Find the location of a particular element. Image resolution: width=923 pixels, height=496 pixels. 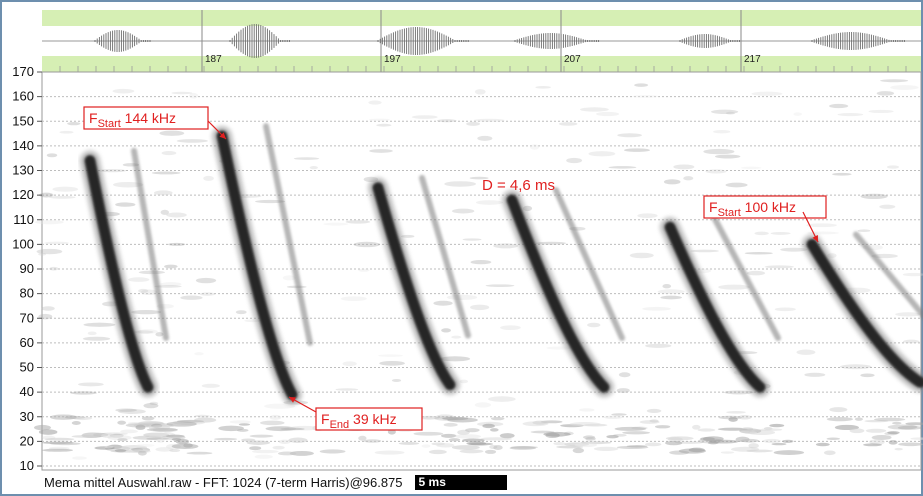

annotation-arrowhead is located at coordinates (222, 135).